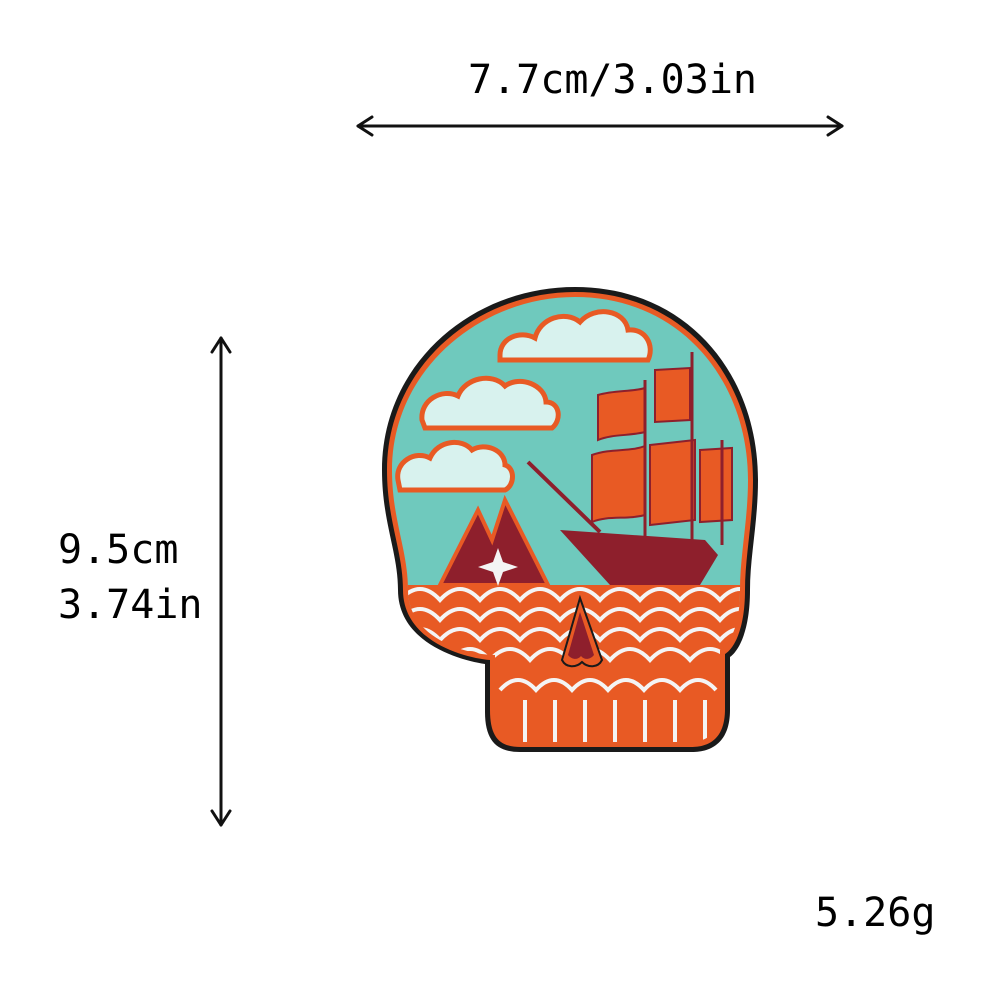 This screenshot has height=1000, width=1000. Describe the element at coordinates (130, 605) in the screenshot. I see `height-dimension-in-label: 3.74in` at that location.